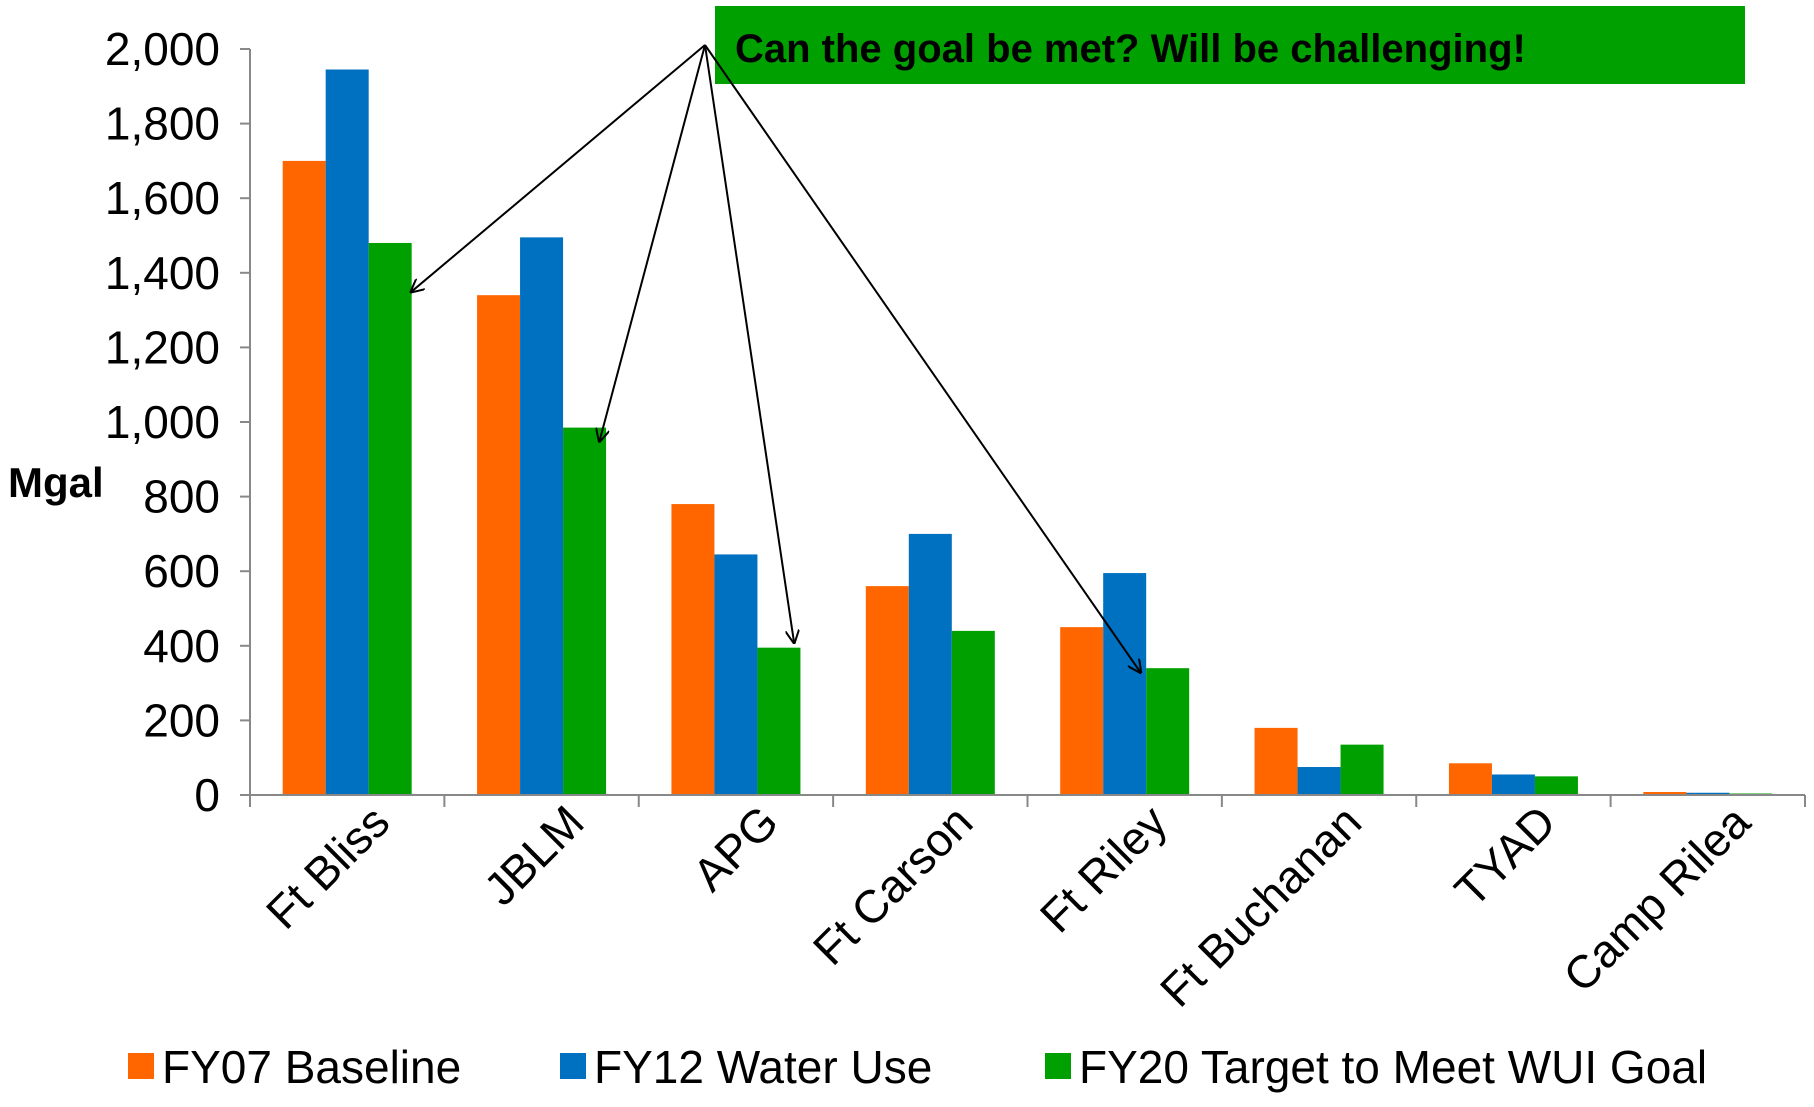  What do you see at coordinates (1027, 800) in the screenshot?
I see `x-axis` at bounding box center [1027, 800].